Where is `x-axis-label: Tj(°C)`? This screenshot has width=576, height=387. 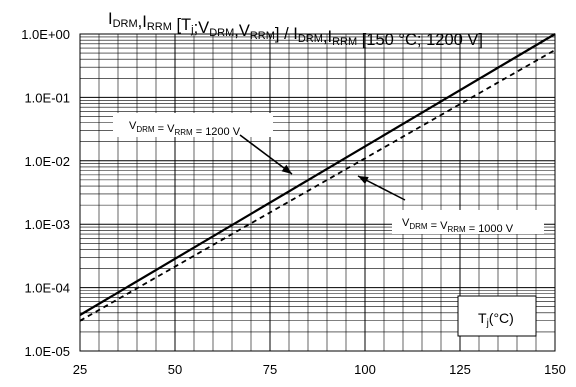 x-axis-label: Tj(°C) is located at coordinates (496, 319).